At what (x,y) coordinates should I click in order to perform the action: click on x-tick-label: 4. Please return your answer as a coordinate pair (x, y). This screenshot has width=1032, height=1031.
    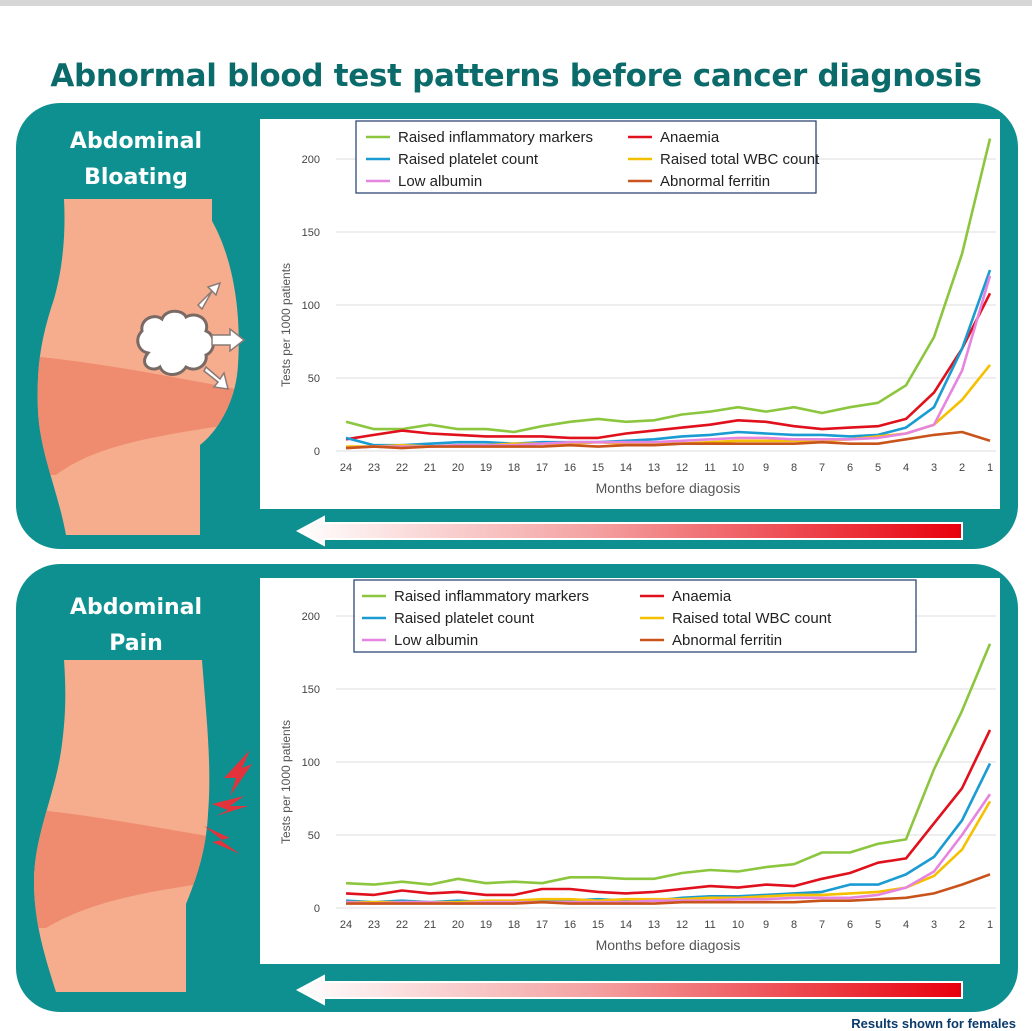
    Looking at the image, I should click on (906, 925).